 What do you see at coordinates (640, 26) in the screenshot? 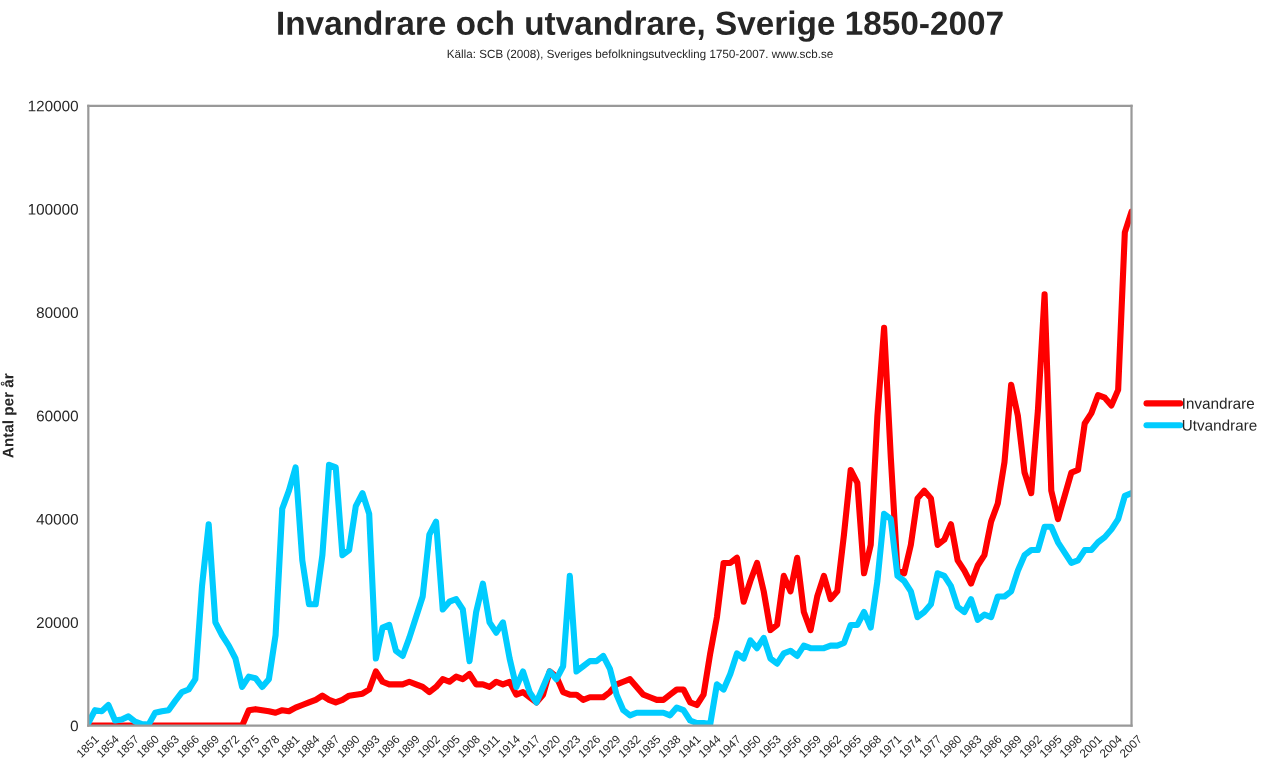
I see `chart-title: Invandrare och utvandrare, Sverige 1850-2007` at bounding box center [640, 26].